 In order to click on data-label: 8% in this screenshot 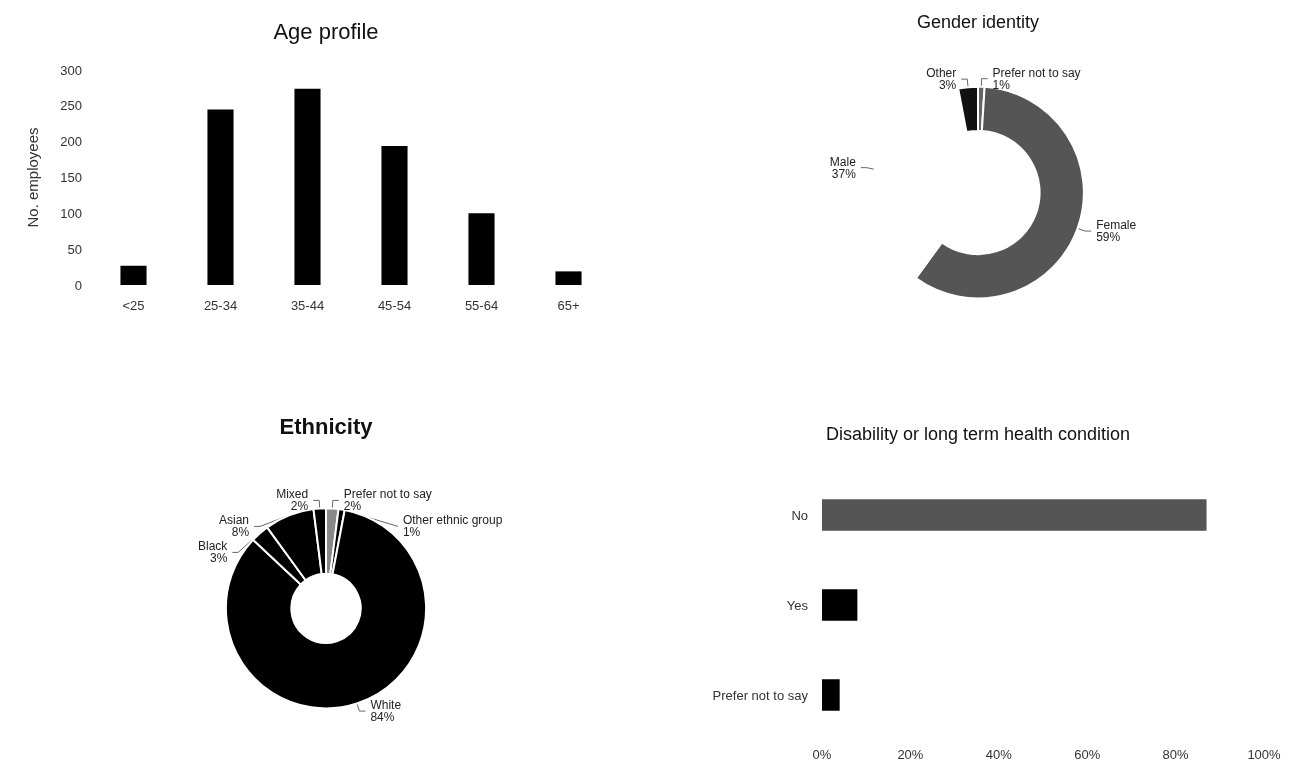, I will do `click(240, 532)`.